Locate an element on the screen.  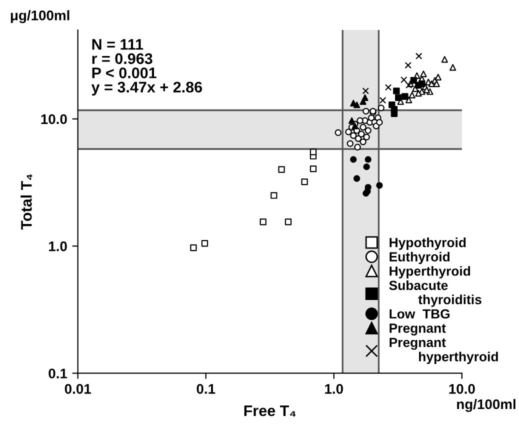
y-tick-label: 0.1 is located at coordinates (58, 373).